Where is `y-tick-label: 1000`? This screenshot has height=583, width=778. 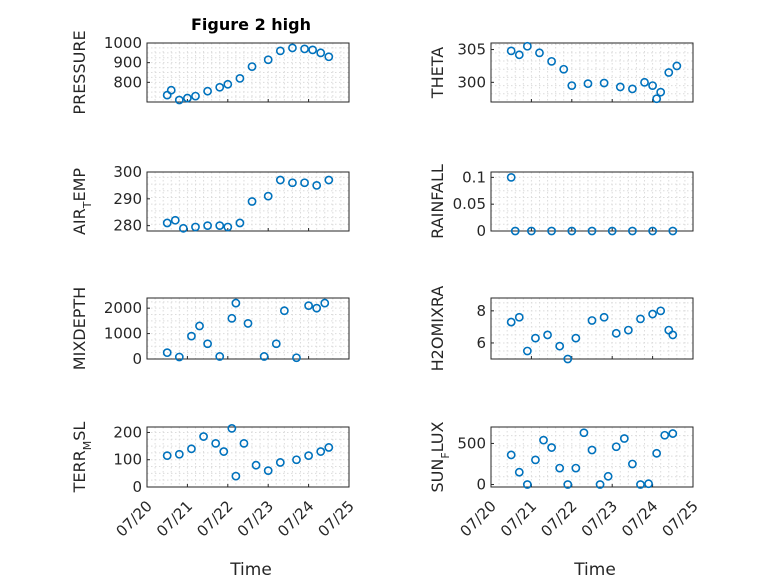 y-tick-label: 1000 is located at coordinates (123, 43).